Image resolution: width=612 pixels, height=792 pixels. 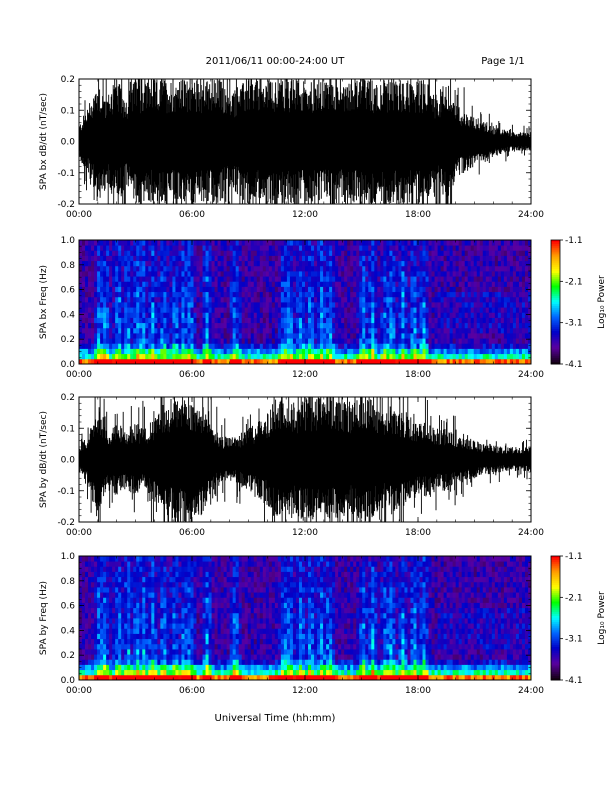 What do you see at coordinates (531, 533) in the screenshot?
I see `x-tick-label: 24:00` at bounding box center [531, 533].